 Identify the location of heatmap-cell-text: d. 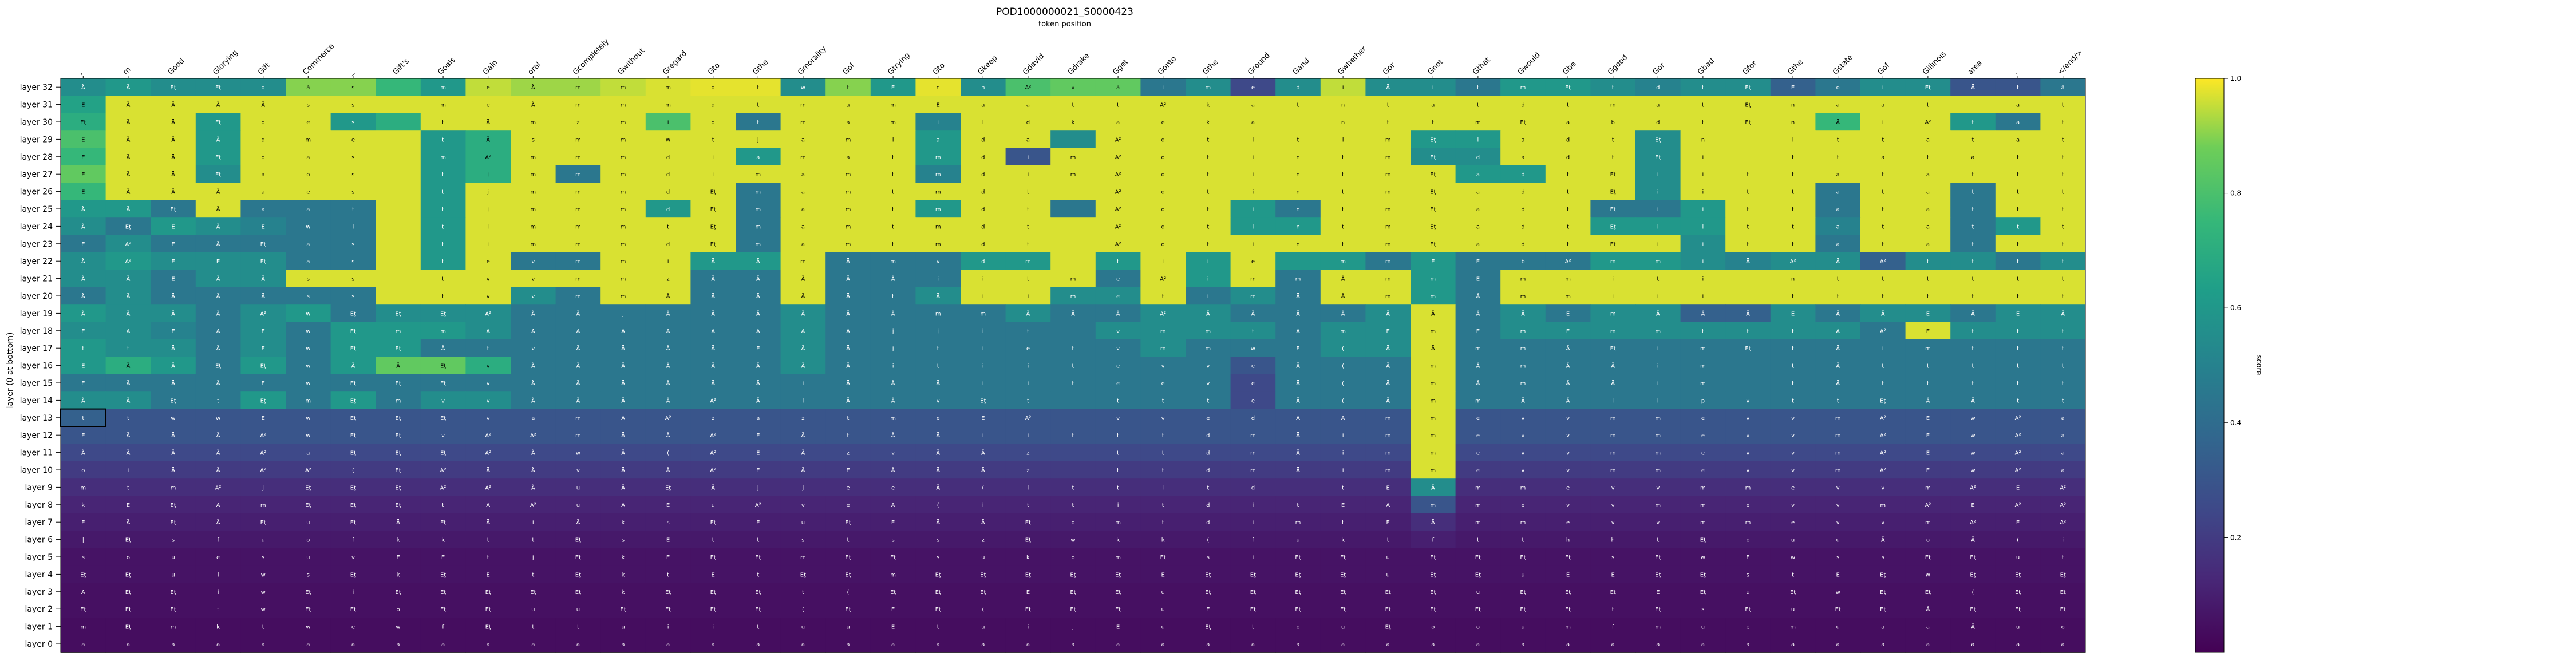
(668, 158).